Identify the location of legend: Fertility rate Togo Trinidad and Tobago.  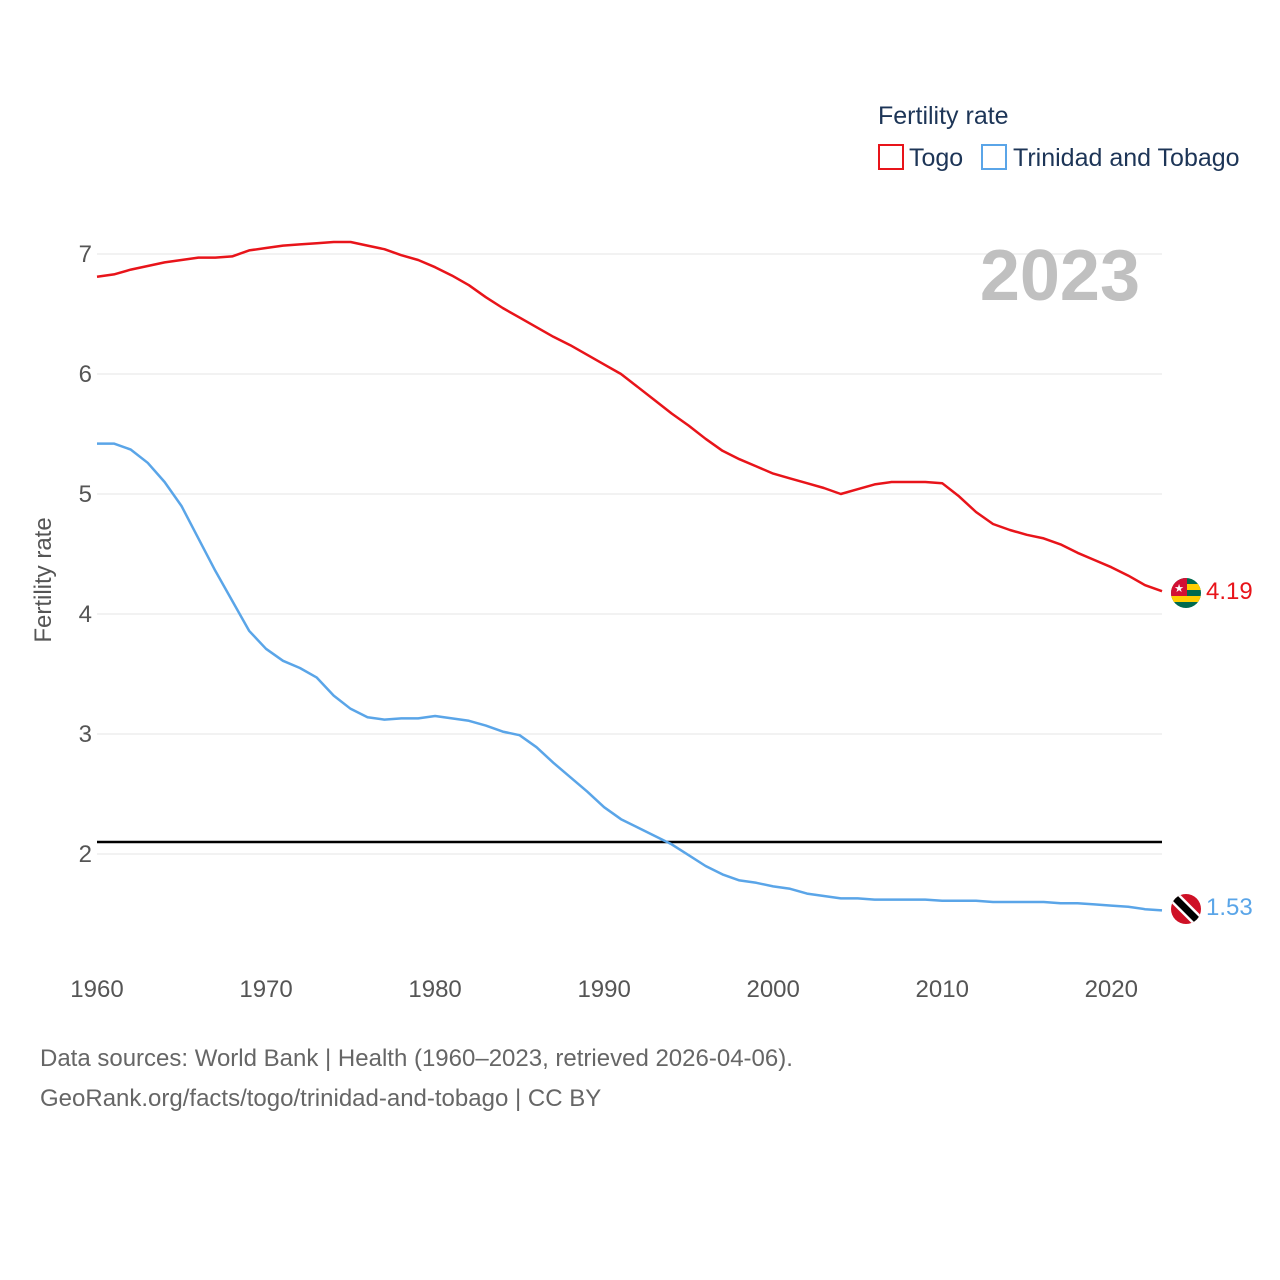
(1059, 137).